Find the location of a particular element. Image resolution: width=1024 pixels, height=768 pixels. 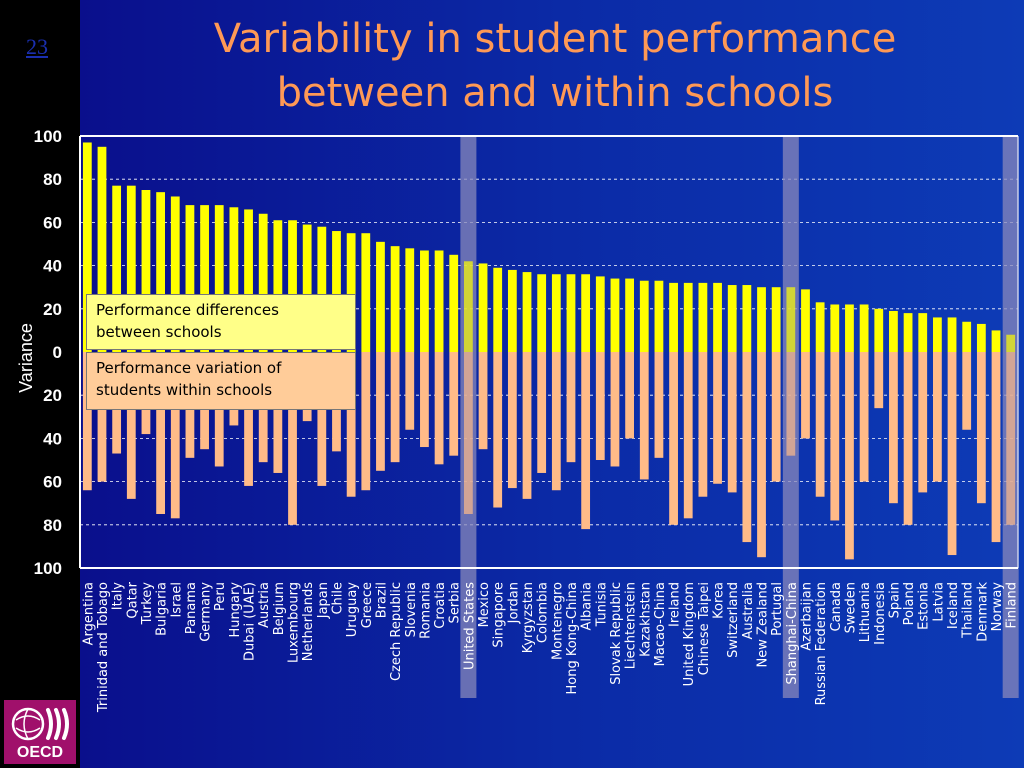

oecd-logo-text: OECD is located at coordinates (40, 752).